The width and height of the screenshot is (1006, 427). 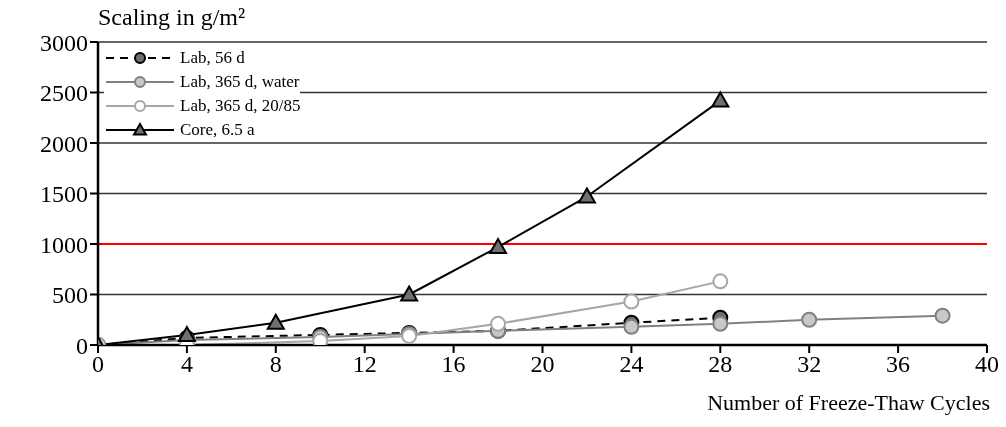 I want to click on x-tick-label: 28, so click(x=720, y=364).